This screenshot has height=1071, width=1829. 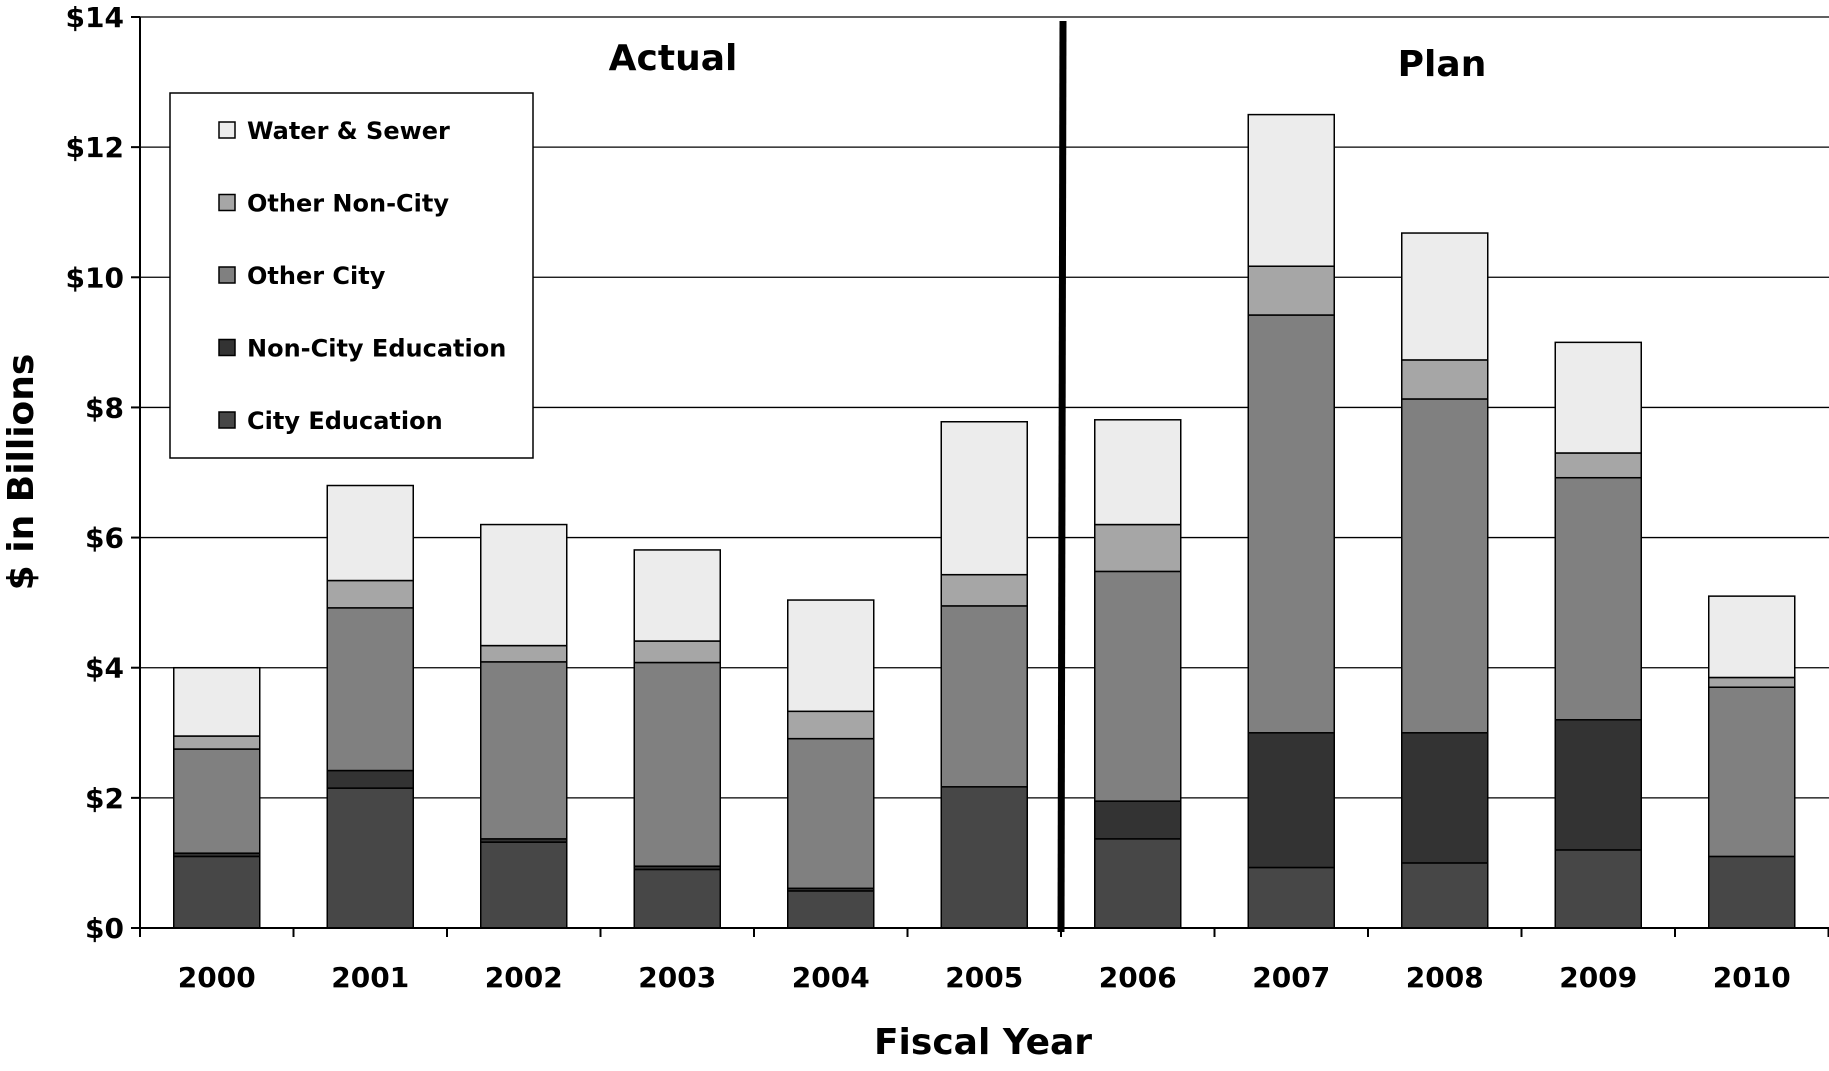 What do you see at coordinates (984, 977) in the screenshot?
I see `x-tick-label-2005: 2005` at bounding box center [984, 977].